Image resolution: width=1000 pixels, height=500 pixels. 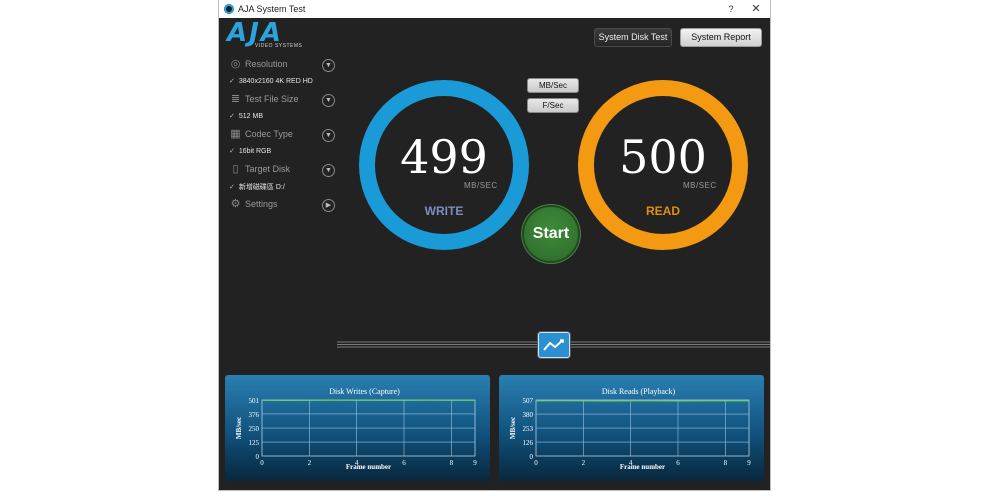 What do you see at coordinates (663, 157) in the screenshot?
I see `read-value: 500` at bounding box center [663, 157].